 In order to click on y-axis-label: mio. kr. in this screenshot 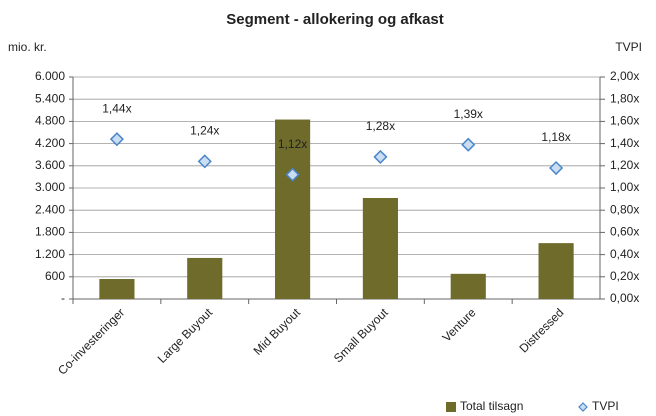, I will do `click(27, 47)`.